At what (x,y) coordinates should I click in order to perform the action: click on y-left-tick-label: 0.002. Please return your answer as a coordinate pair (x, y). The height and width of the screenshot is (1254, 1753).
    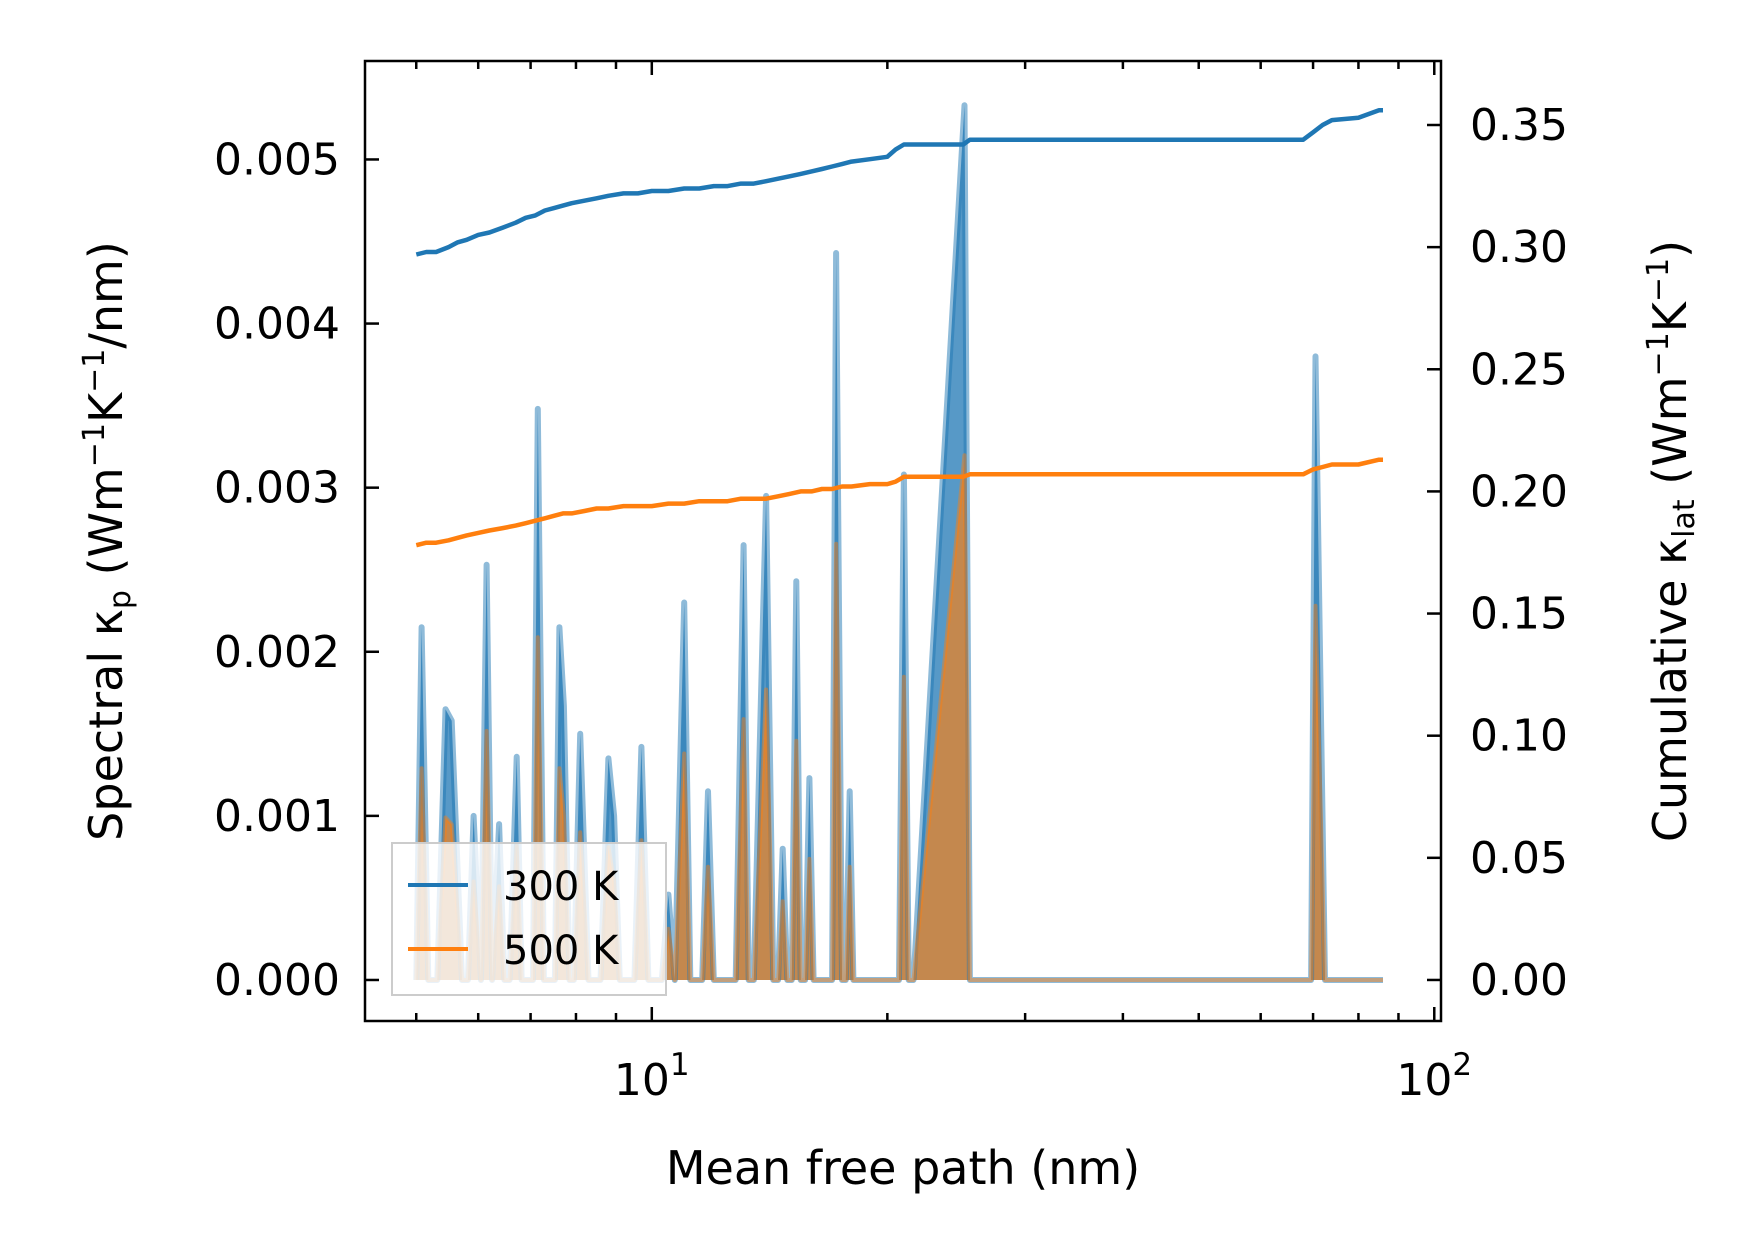
    Looking at the image, I should click on (277, 652).